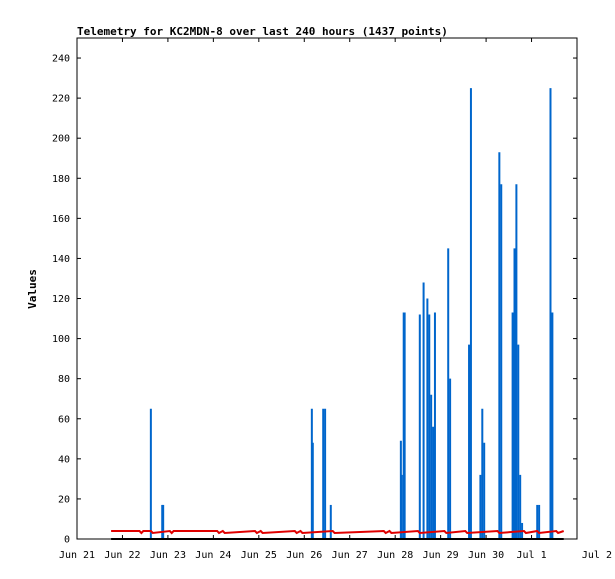 The height and width of the screenshot is (579, 615). I want to click on y-tick-label: 220, so click(61, 99).